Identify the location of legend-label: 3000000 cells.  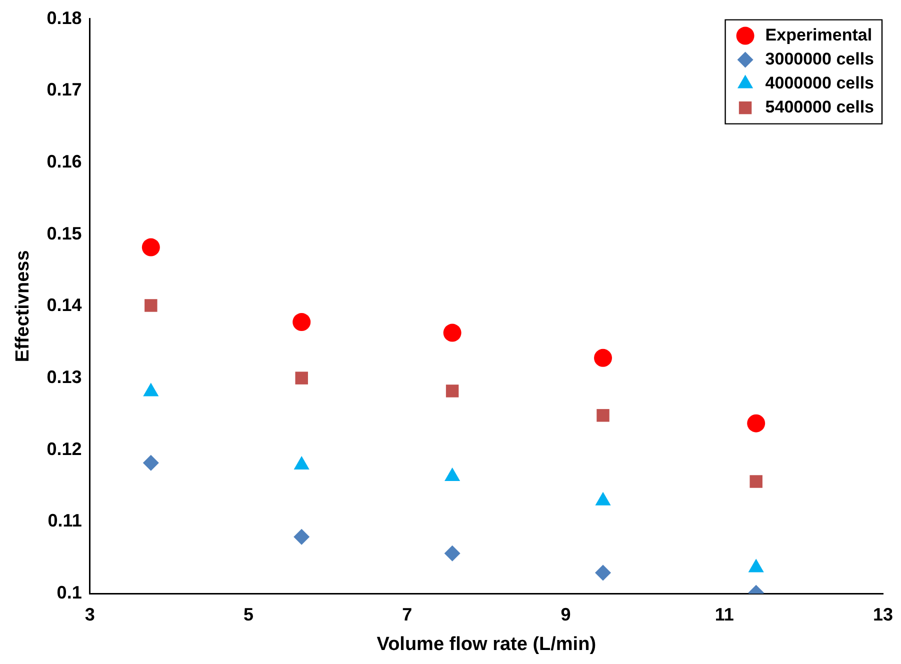
(819, 58).